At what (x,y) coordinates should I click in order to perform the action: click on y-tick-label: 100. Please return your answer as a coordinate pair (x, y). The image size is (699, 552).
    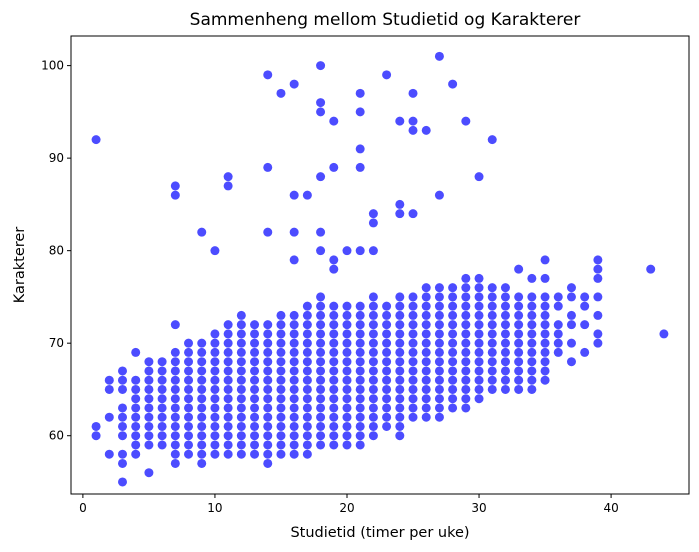
    Looking at the image, I should click on (52, 66).